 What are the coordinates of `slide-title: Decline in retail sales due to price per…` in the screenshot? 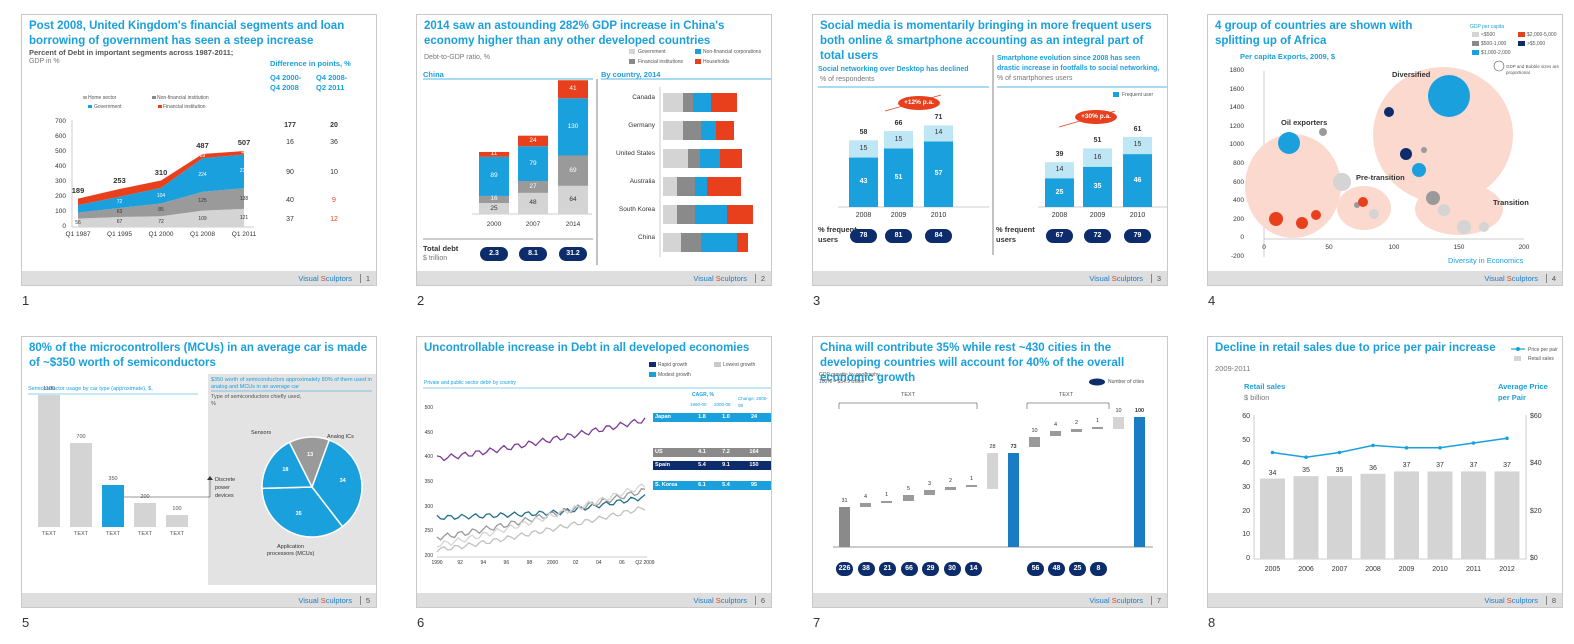 It's located at (1355, 348).